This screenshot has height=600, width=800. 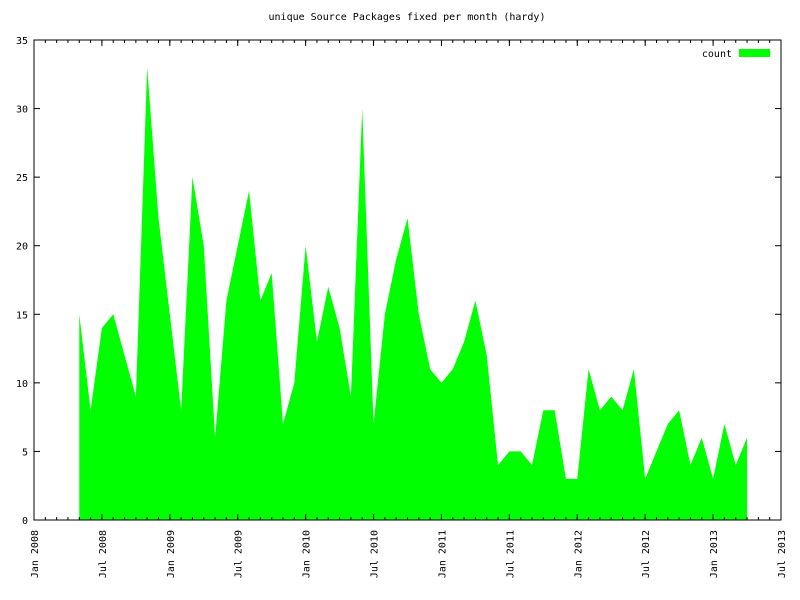 What do you see at coordinates (22, 247) in the screenshot?
I see `y-tick-label: 20` at bounding box center [22, 247].